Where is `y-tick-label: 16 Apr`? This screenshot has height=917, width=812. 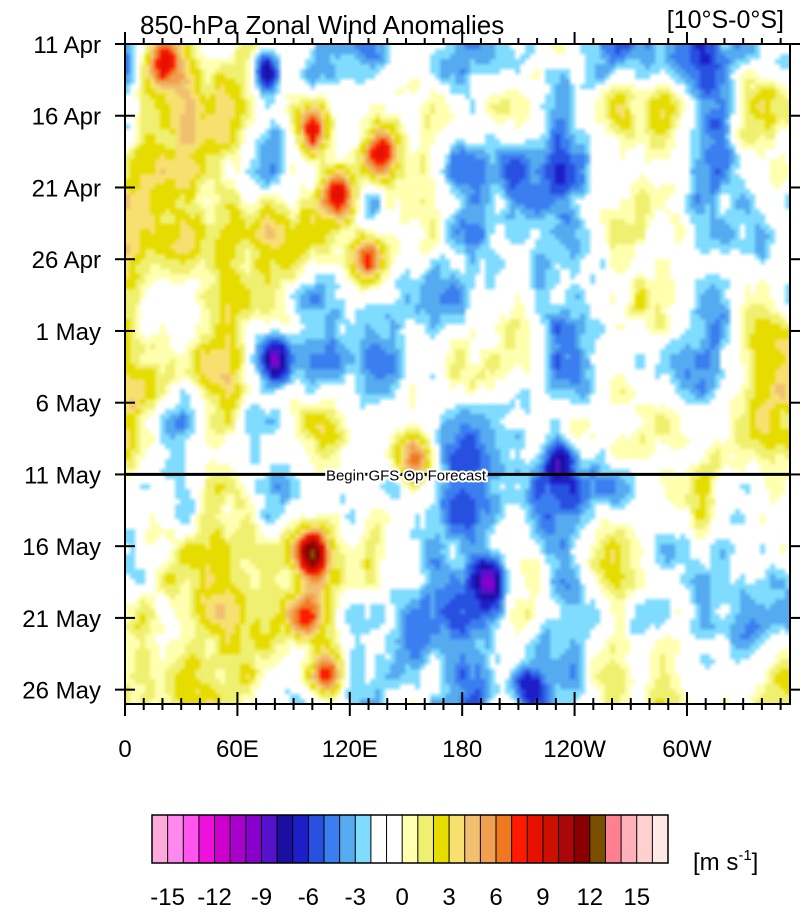
y-tick-label: 16 Apr is located at coordinates (66, 117).